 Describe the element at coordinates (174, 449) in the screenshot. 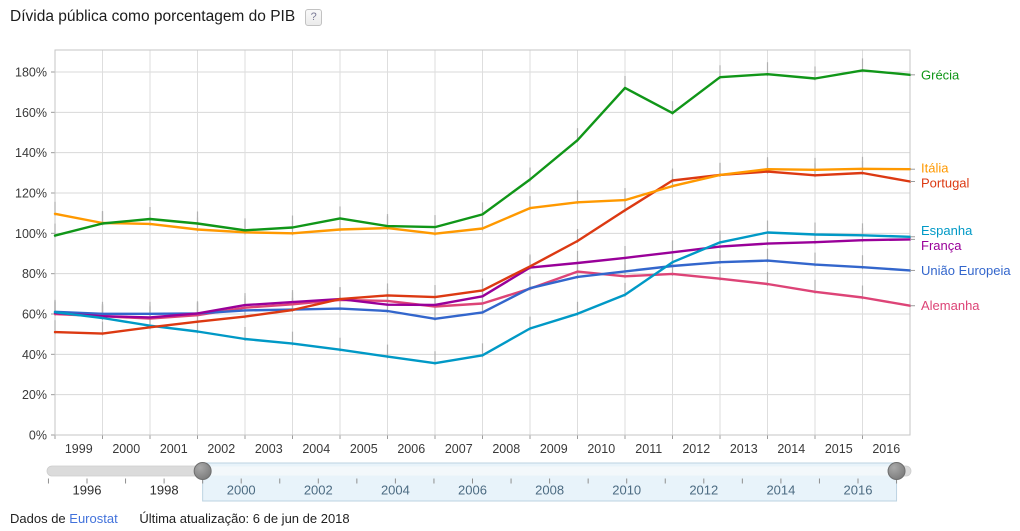

I see `x-axis-label: 2001` at that location.